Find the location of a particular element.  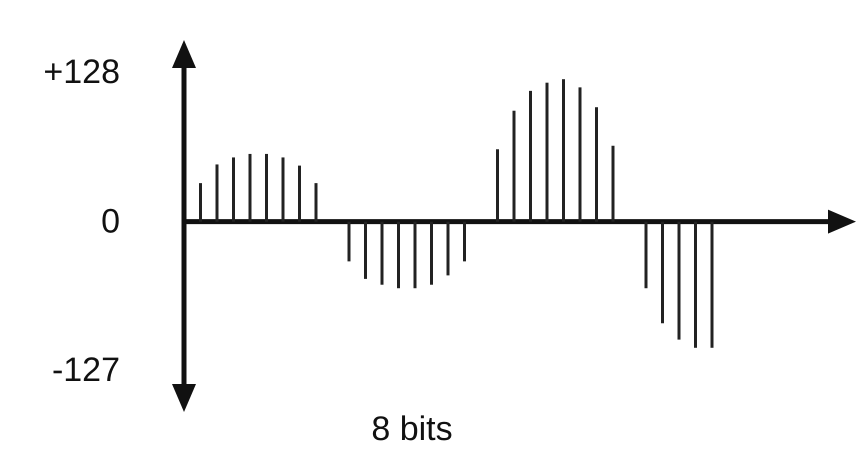

y-tick-label: 0 is located at coordinates (110, 221).